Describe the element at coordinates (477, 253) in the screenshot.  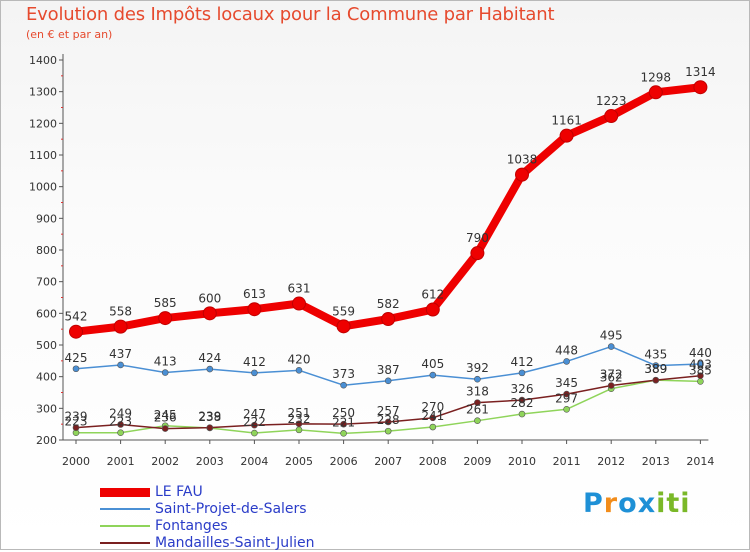
I see `point-le-fau-2009` at that location.